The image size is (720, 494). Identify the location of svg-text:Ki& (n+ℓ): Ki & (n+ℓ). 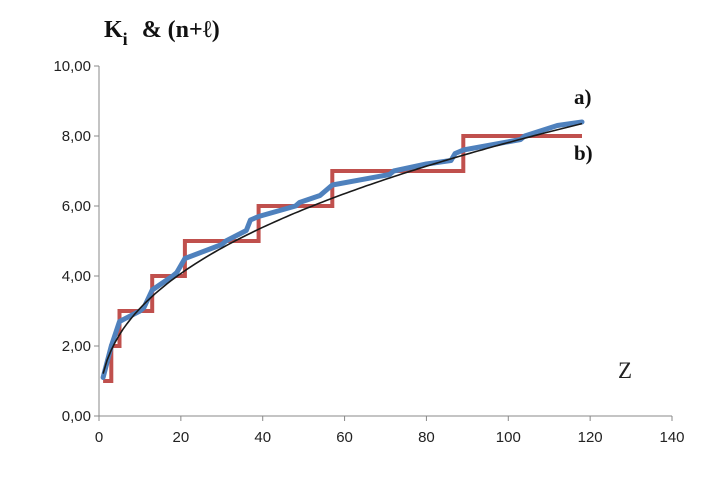
(162, 33).